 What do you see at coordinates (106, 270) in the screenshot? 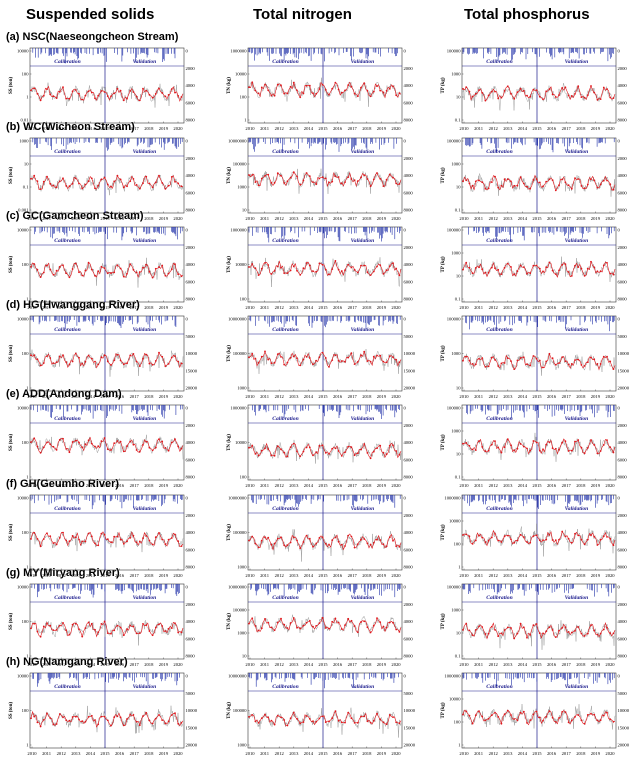
I see `observed-points` at bounding box center [106, 270].